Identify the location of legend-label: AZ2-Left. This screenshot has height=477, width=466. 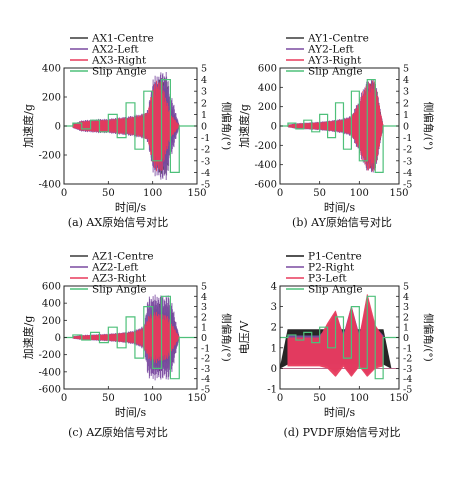
(115, 268).